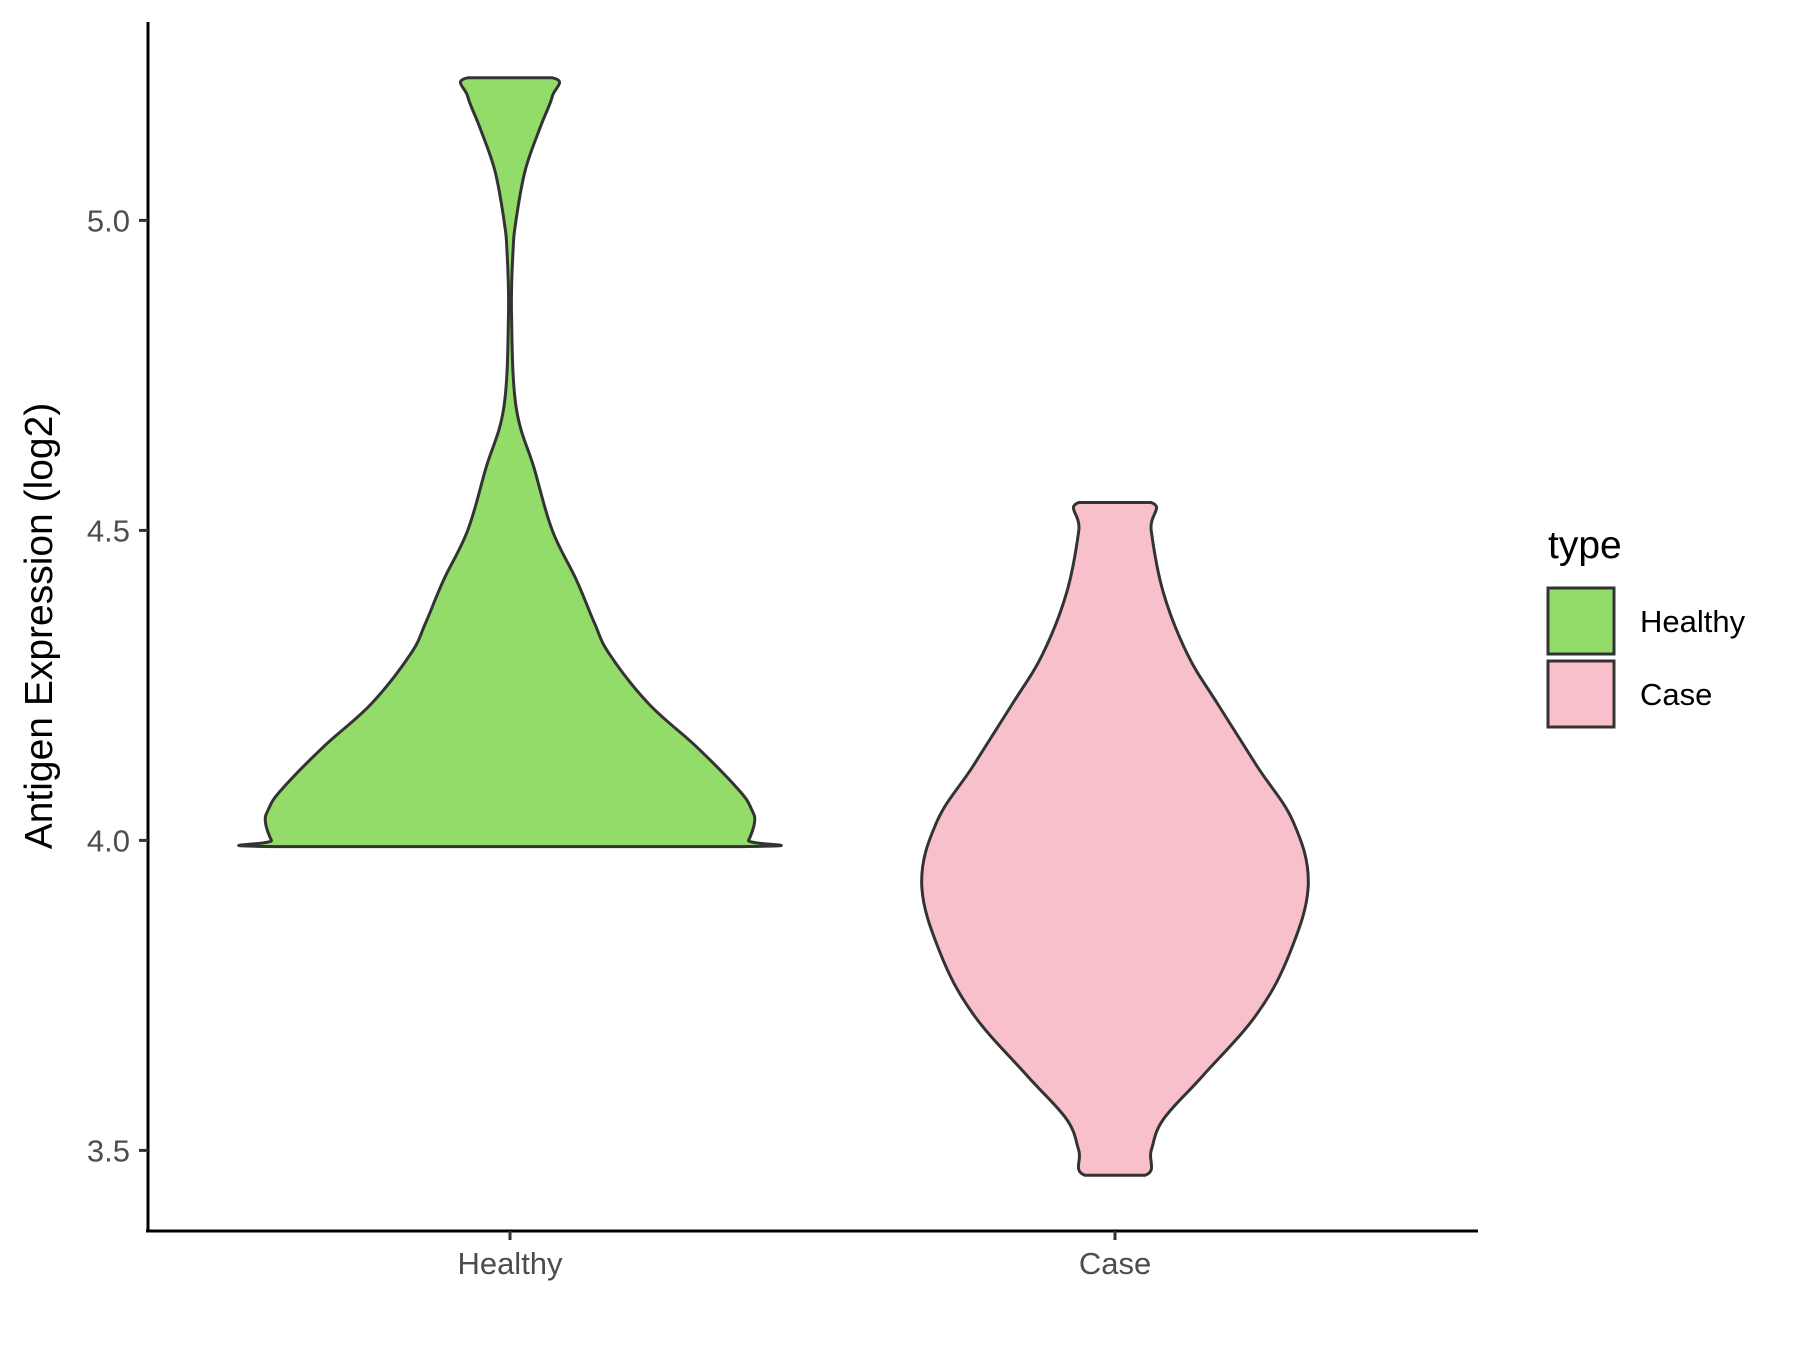 The image size is (1800, 1350). What do you see at coordinates (117, 685) in the screenshot?
I see `y-ticks: 3.5 4.0 4.5 5.0` at bounding box center [117, 685].